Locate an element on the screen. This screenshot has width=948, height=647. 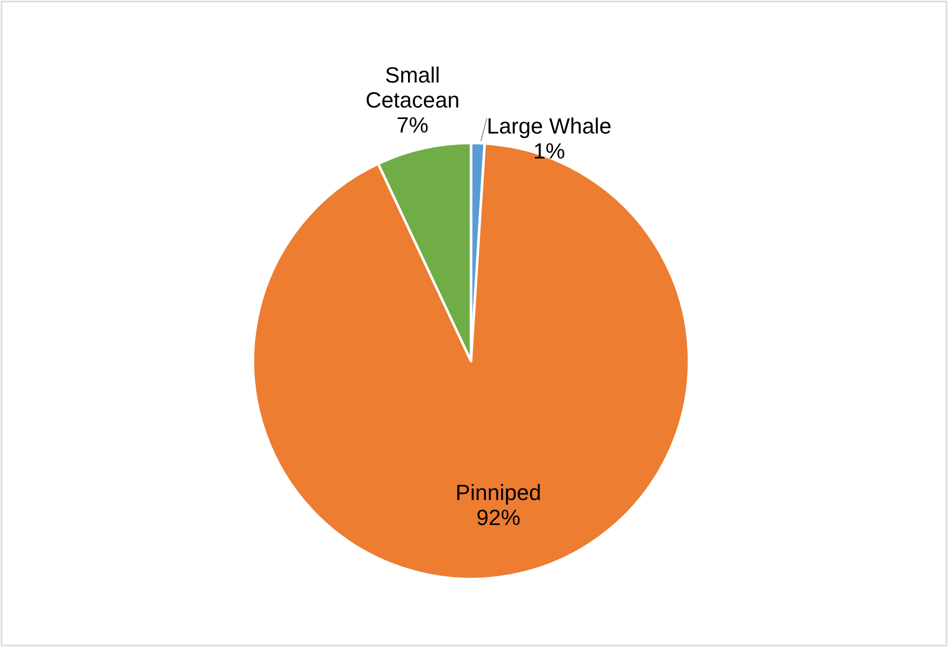
data-label: 1% is located at coordinates (549, 151).